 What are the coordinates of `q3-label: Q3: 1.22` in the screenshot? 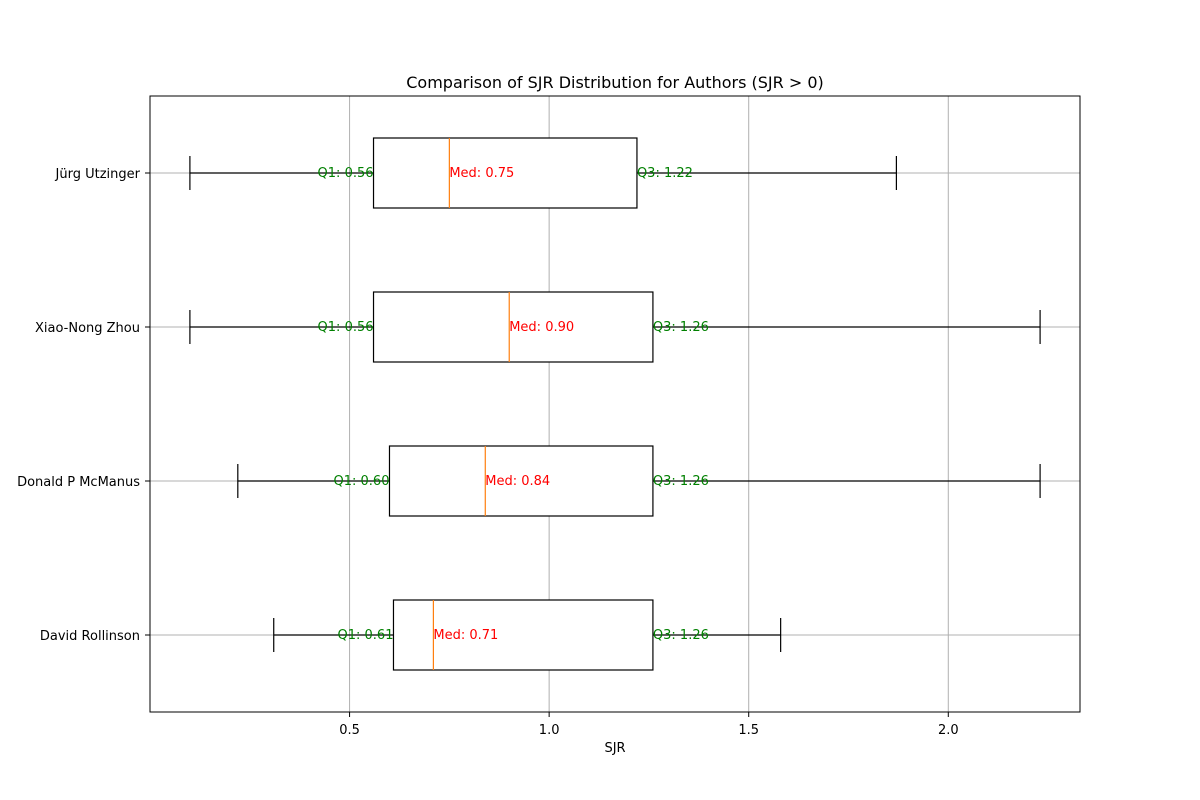 It's located at (665, 173).